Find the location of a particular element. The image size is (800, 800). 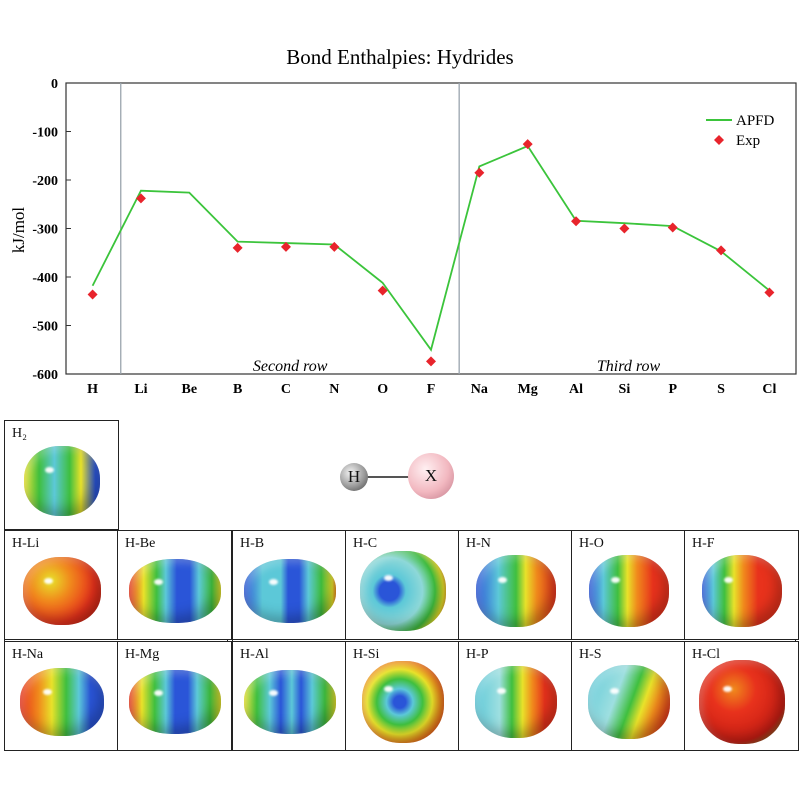

surface-label: H-P is located at coordinates (477, 654).